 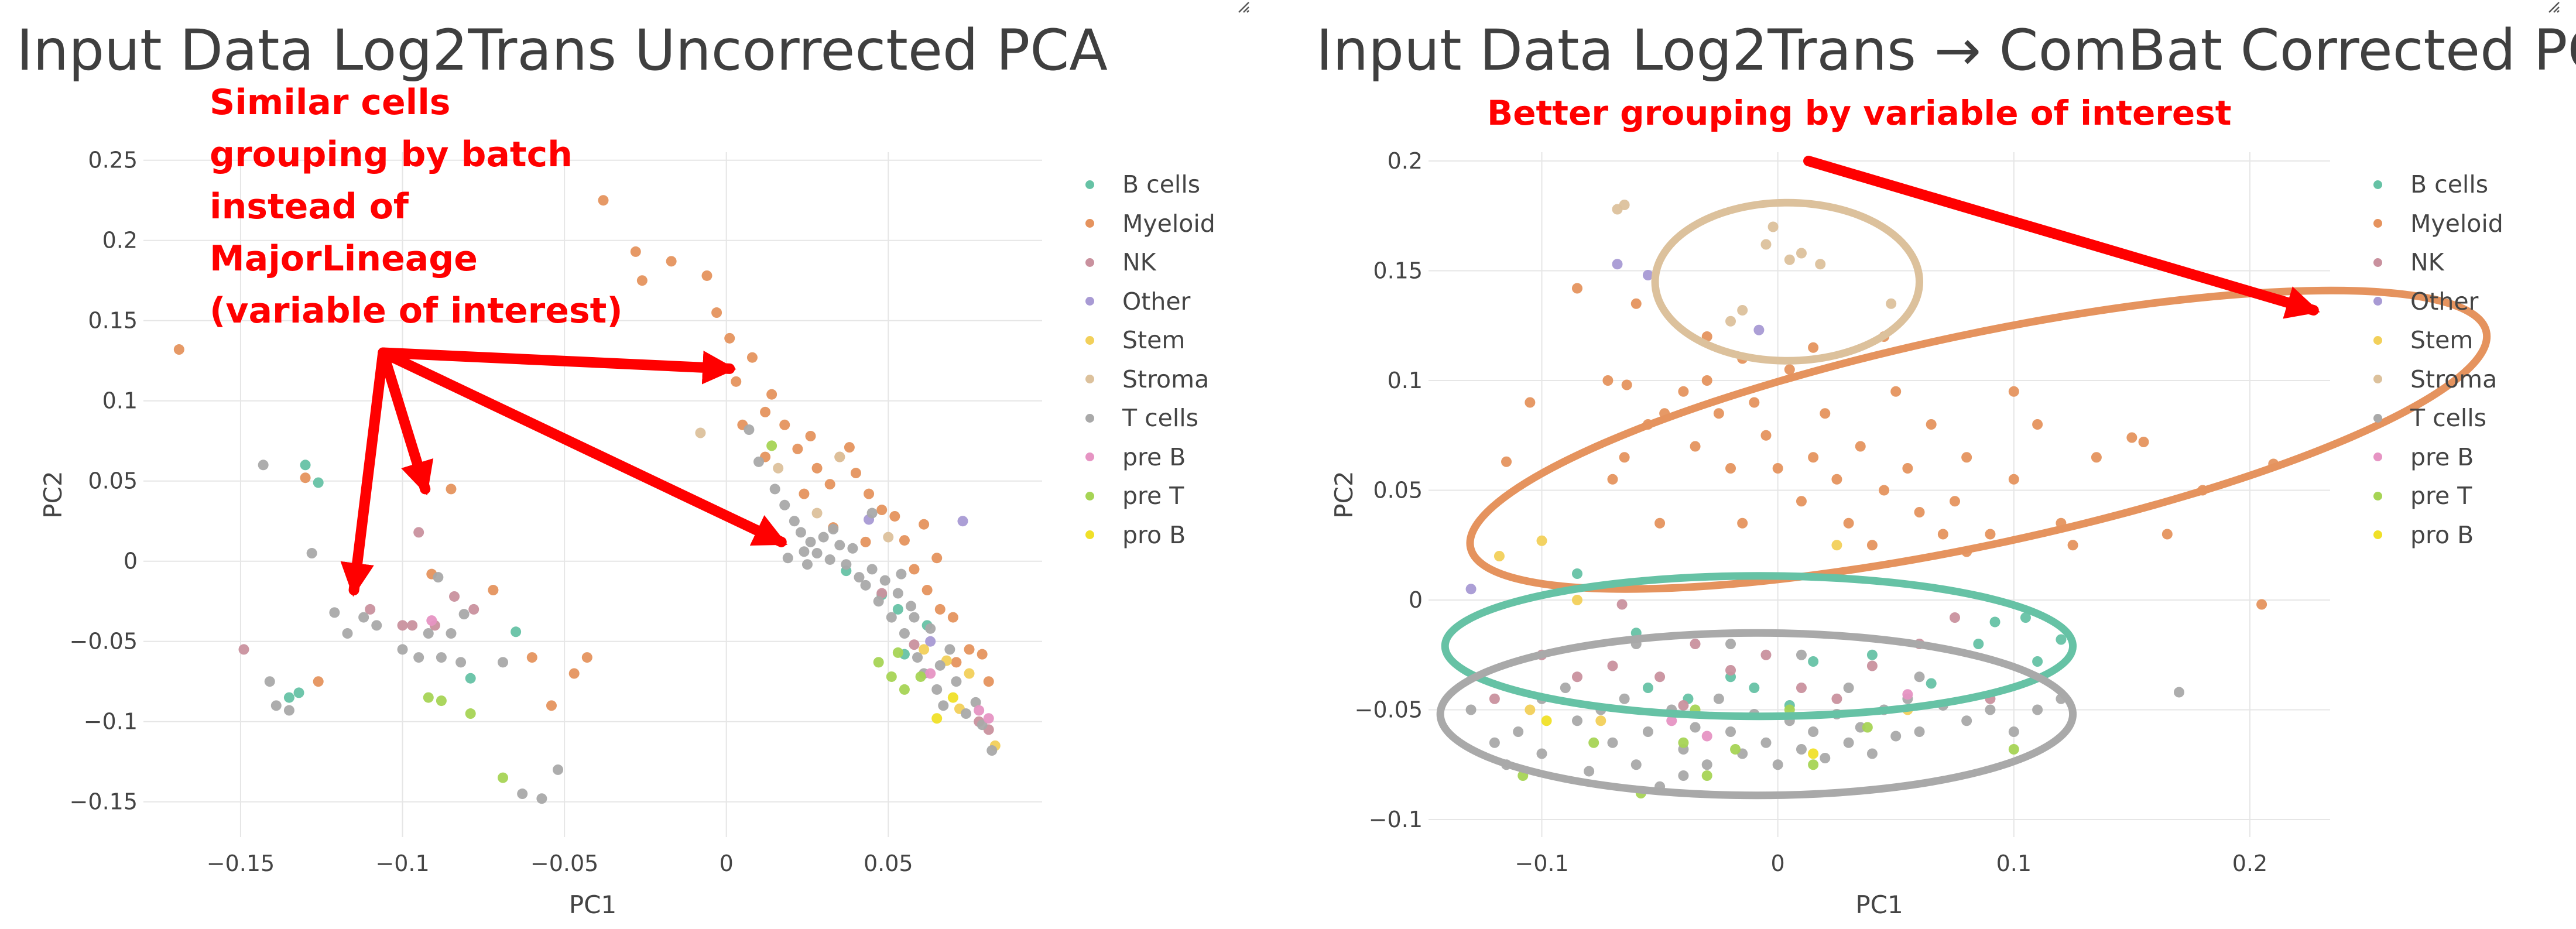 I want to click on cluster-ellipse-stroma, so click(x=1787, y=281).